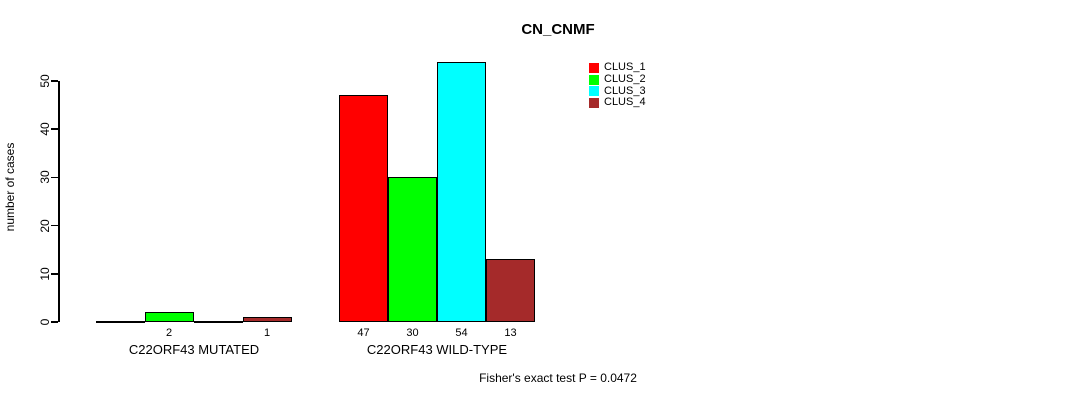 The width and height of the screenshot is (1090, 400). Describe the element at coordinates (45, 177) in the screenshot. I see `y-tick-label: 30` at that location.